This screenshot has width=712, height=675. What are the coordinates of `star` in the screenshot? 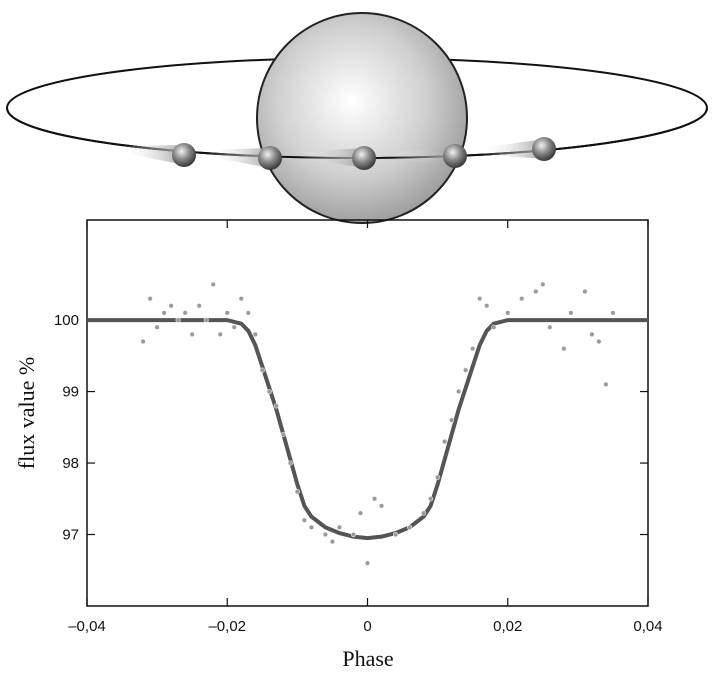 It's located at (362, 118).